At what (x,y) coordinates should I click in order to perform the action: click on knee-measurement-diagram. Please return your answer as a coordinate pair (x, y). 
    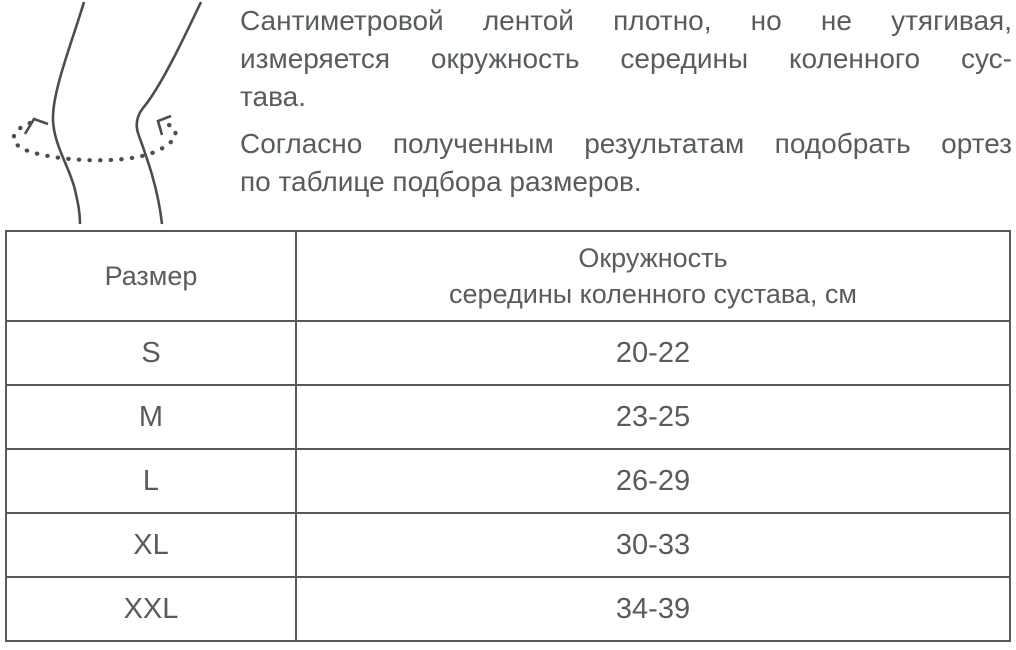
    Looking at the image, I should click on (115, 114).